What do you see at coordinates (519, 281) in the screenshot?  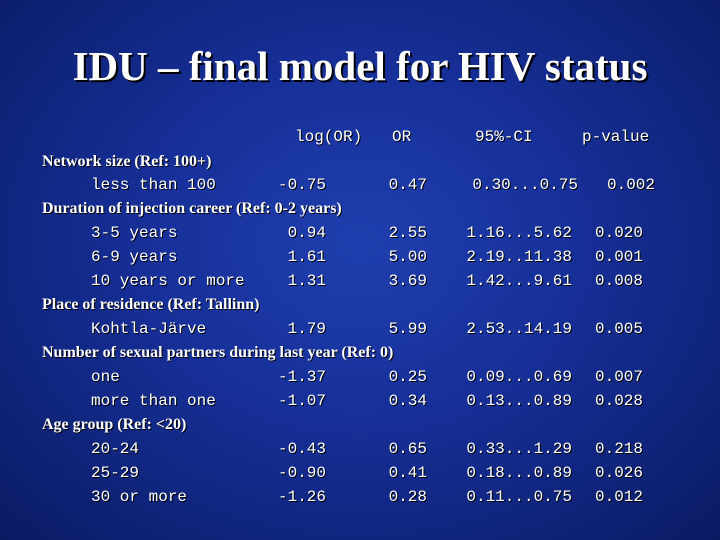 I see `row-ci: 1.42...9.61` at bounding box center [519, 281].